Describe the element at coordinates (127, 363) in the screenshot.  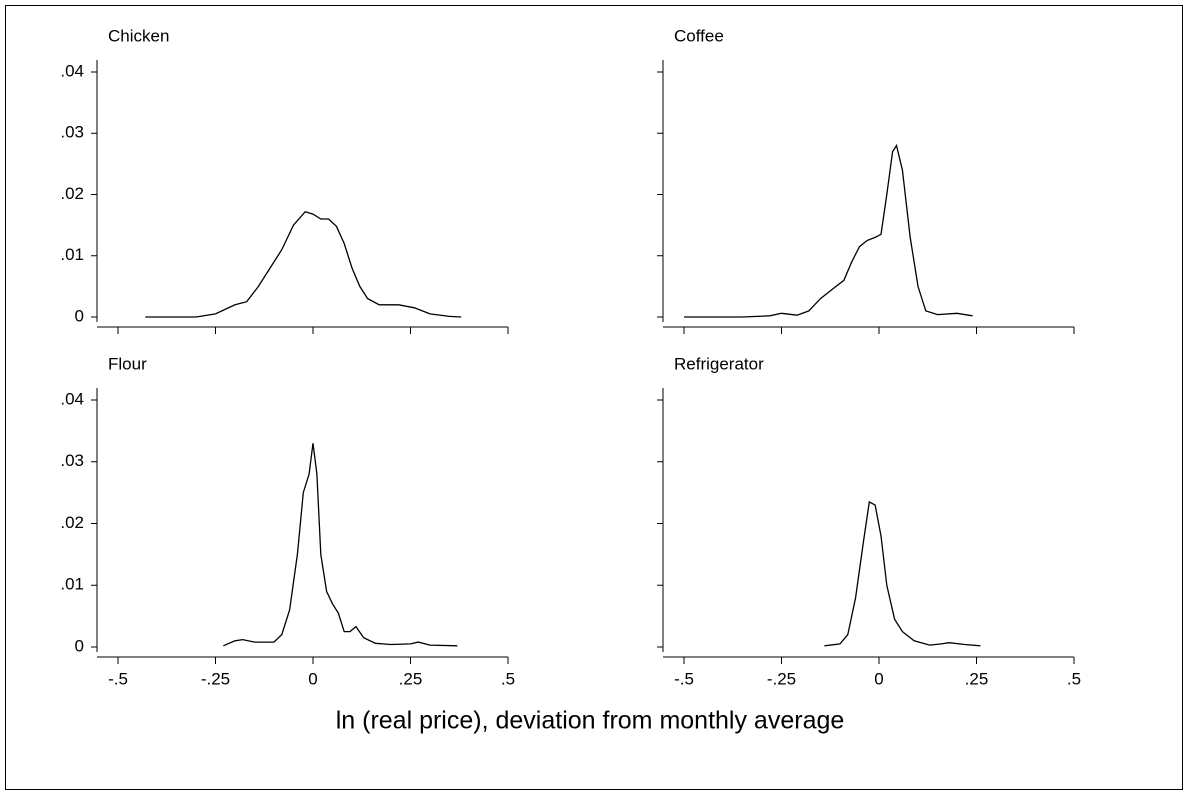
I see `panel-title: Flour` at that location.